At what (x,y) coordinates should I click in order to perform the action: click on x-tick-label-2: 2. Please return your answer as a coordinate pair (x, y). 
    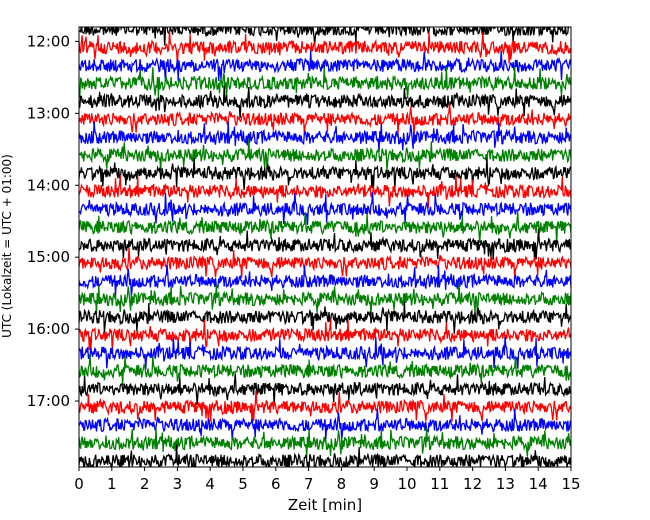
    Looking at the image, I should click on (145, 484).